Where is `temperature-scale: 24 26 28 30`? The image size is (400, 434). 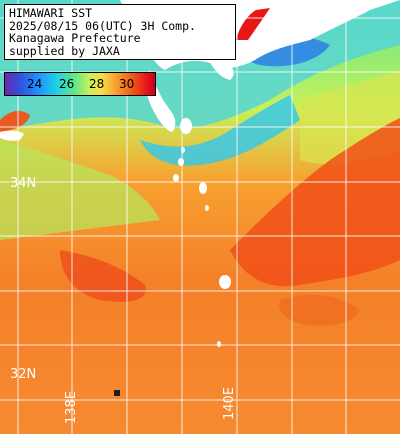 temperature-scale: 24 26 28 30 is located at coordinates (80, 84).